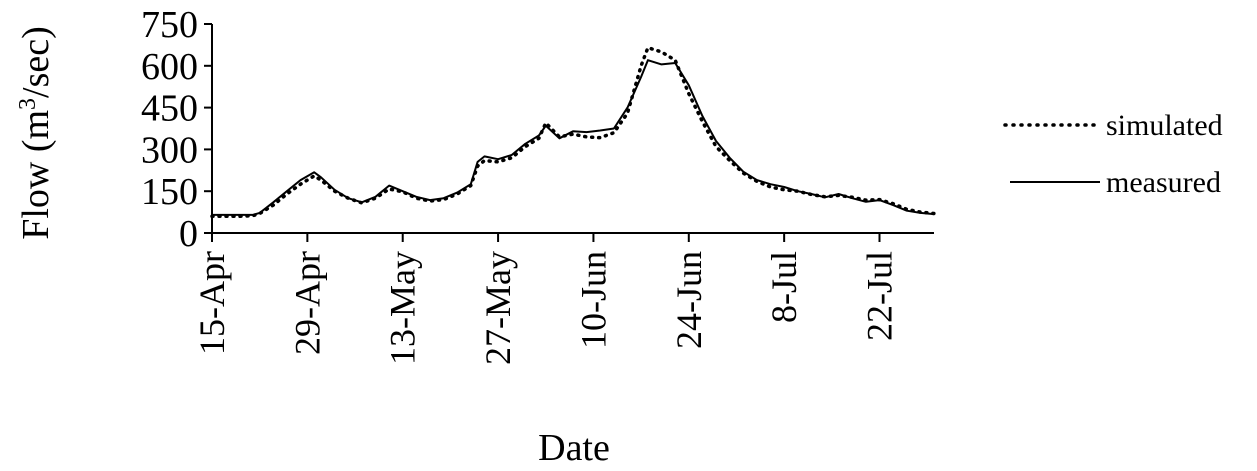 The image size is (1257, 471). I want to click on x-tick-label: 29-Apr, so click(307, 303).